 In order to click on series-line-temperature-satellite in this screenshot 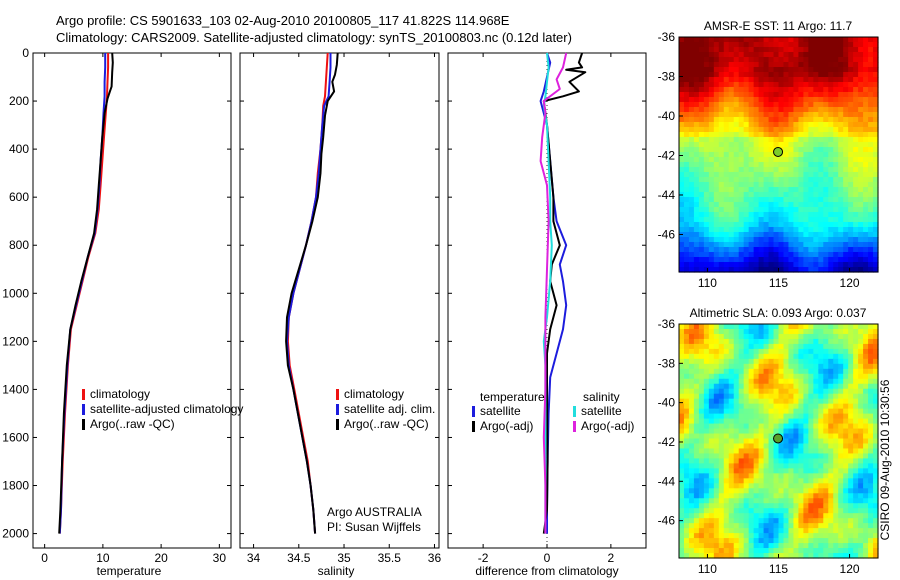, I will do `click(553, 293)`.